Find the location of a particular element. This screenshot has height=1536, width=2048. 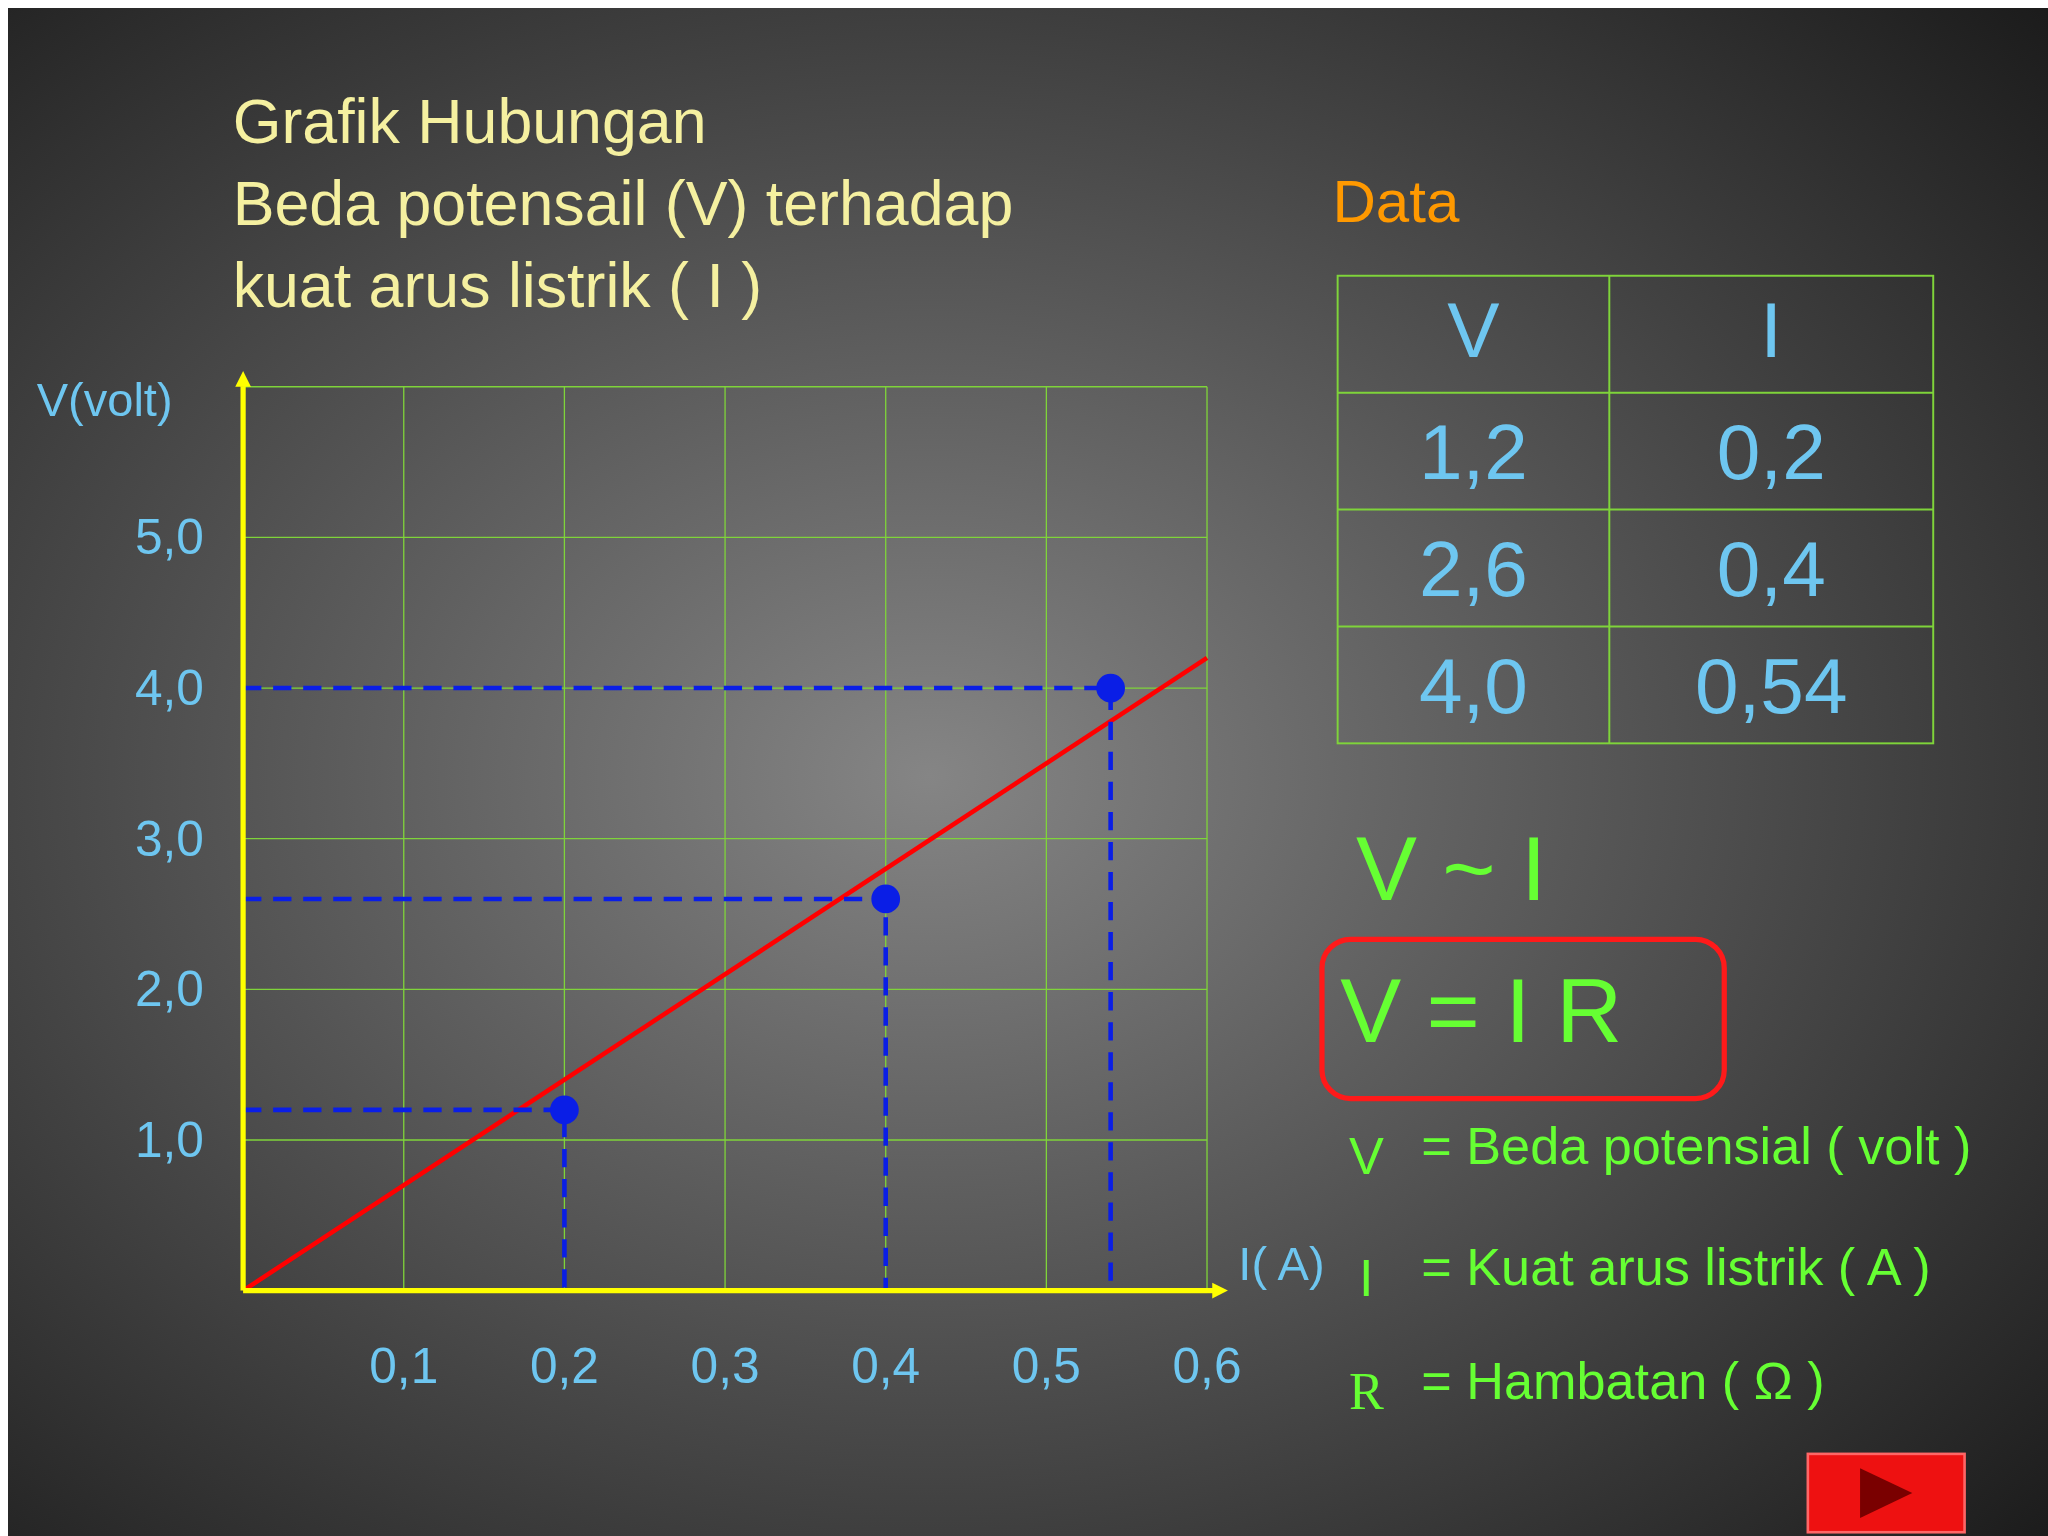

chart-title: Grafik Hubungan Beda potensail (V) terhadap kuat arus listrik ( I ) is located at coordinates (623, 203).